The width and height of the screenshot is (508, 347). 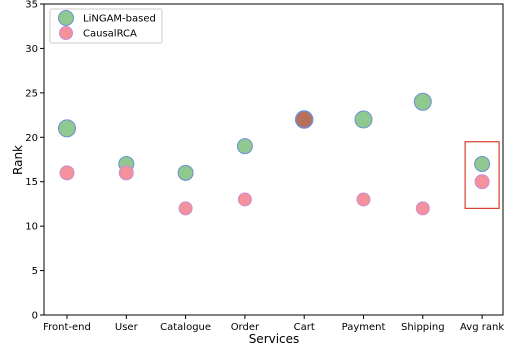 What do you see at coordinates (423, 327) in the screenshot?
I see `x-tick-label: Shipping` at bounding box center [423, 327].